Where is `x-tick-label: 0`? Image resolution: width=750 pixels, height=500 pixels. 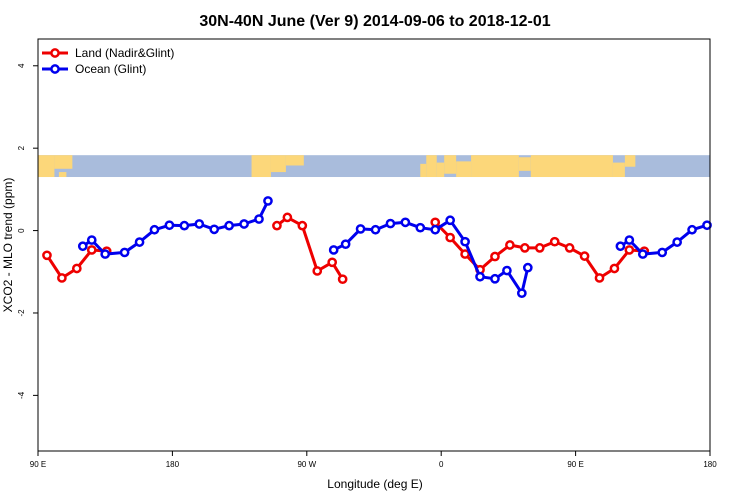 x-tick-label: 0 is located at coordinates (441, 464).